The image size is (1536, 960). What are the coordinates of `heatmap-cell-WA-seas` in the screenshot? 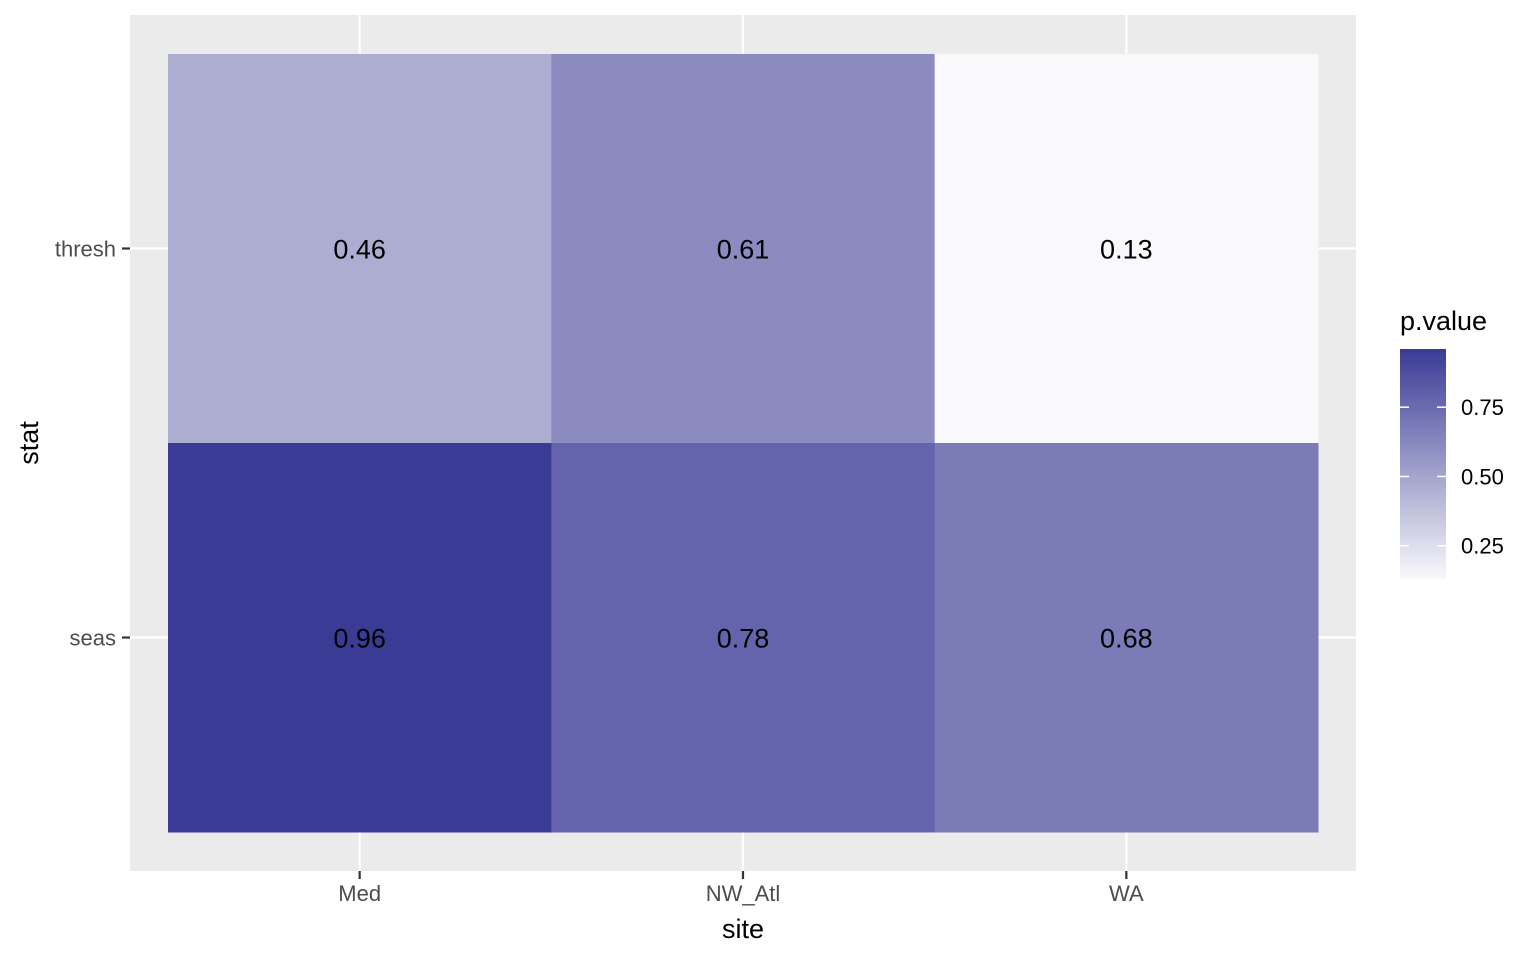 It's located at (1126, 638).